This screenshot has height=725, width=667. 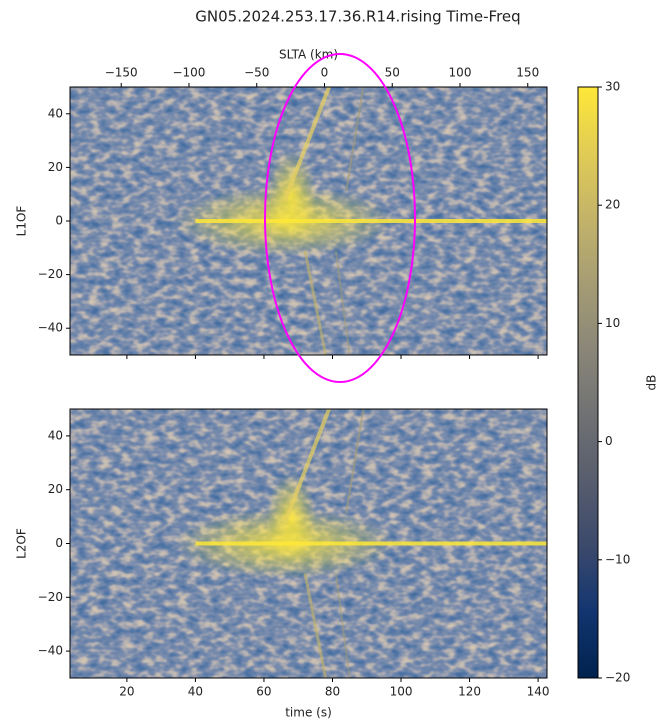 What do you see at coordinates (256, 73) in the screenshot?
I see `top-tick-label: −50` at bounding box center [256, 73].